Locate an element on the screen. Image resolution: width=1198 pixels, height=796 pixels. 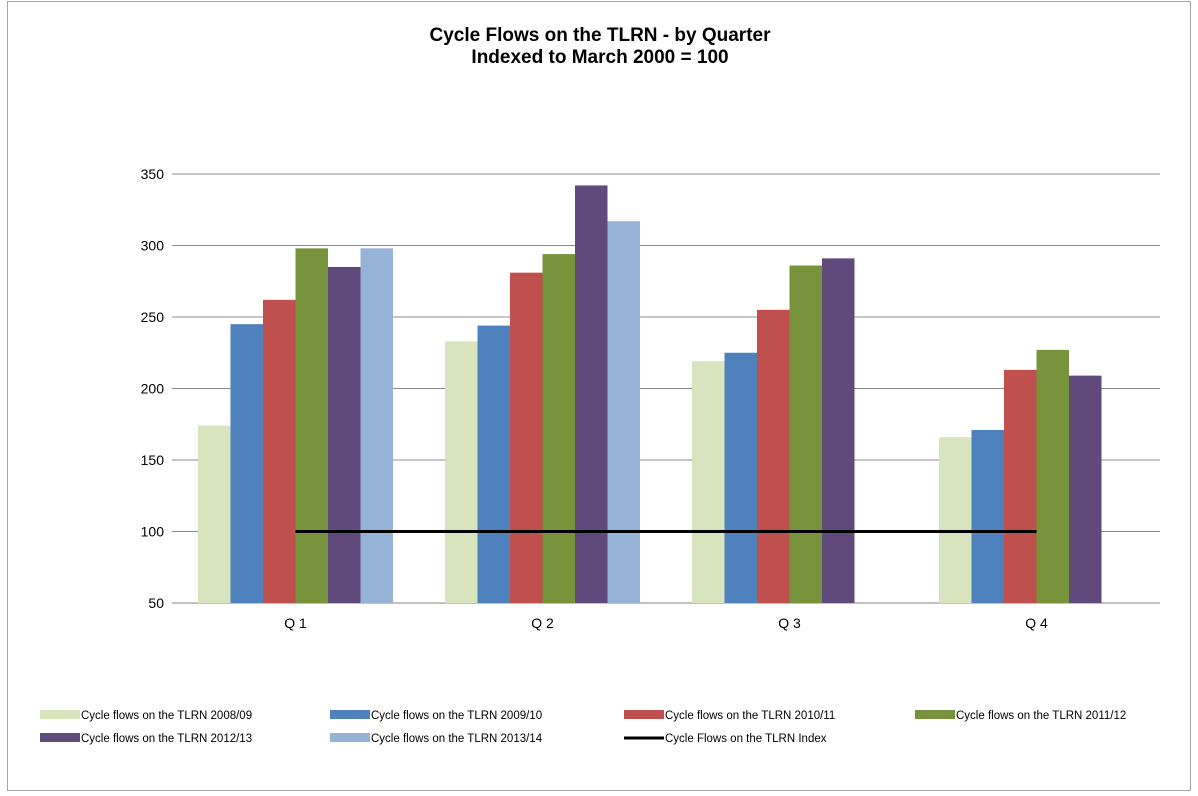
y-tick-label: 350 is located at coordinates (153, 174).